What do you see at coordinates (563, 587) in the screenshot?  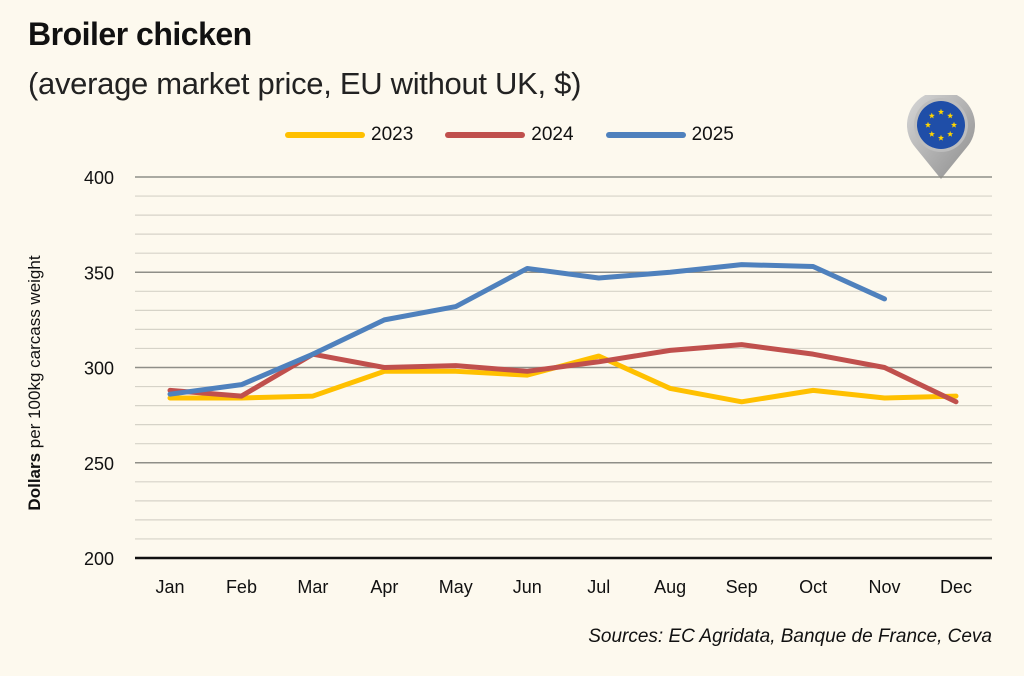 I see `x-axis-ticks: Jan Feb Mar Apr May Jun Jul Aug Sep Oct Nov Dec` at bounding box center [563, 587].